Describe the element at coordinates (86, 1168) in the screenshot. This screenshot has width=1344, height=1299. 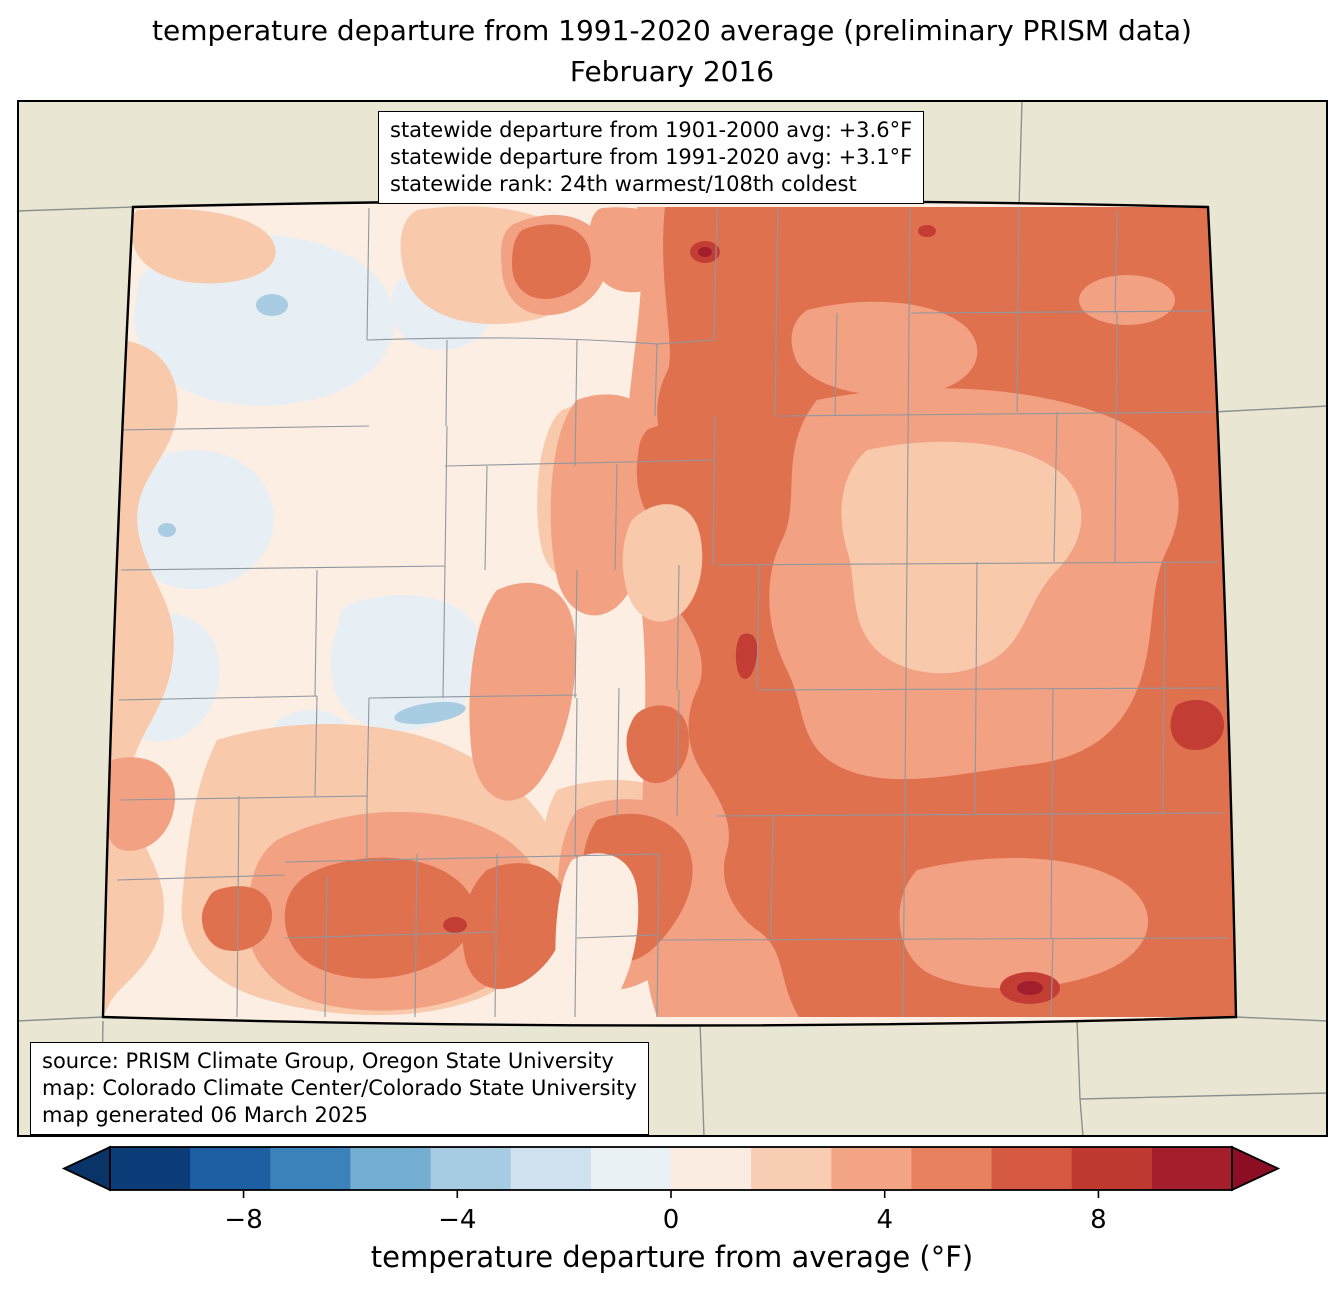
I see `colorbar-left-arrow` at that location.